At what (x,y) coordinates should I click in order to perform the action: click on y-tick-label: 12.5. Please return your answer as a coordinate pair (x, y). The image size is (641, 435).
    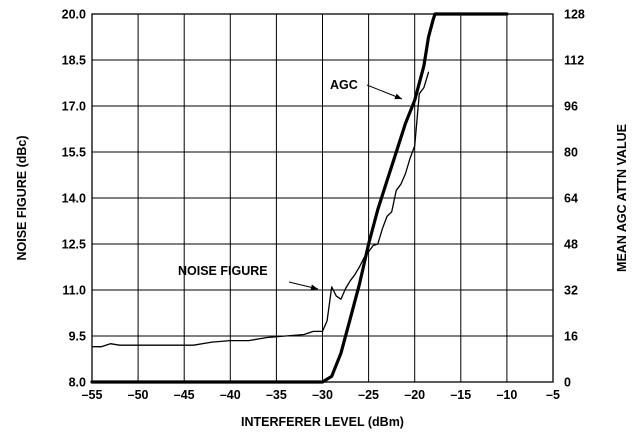
    Looking at the image, I should click on (74, 245).